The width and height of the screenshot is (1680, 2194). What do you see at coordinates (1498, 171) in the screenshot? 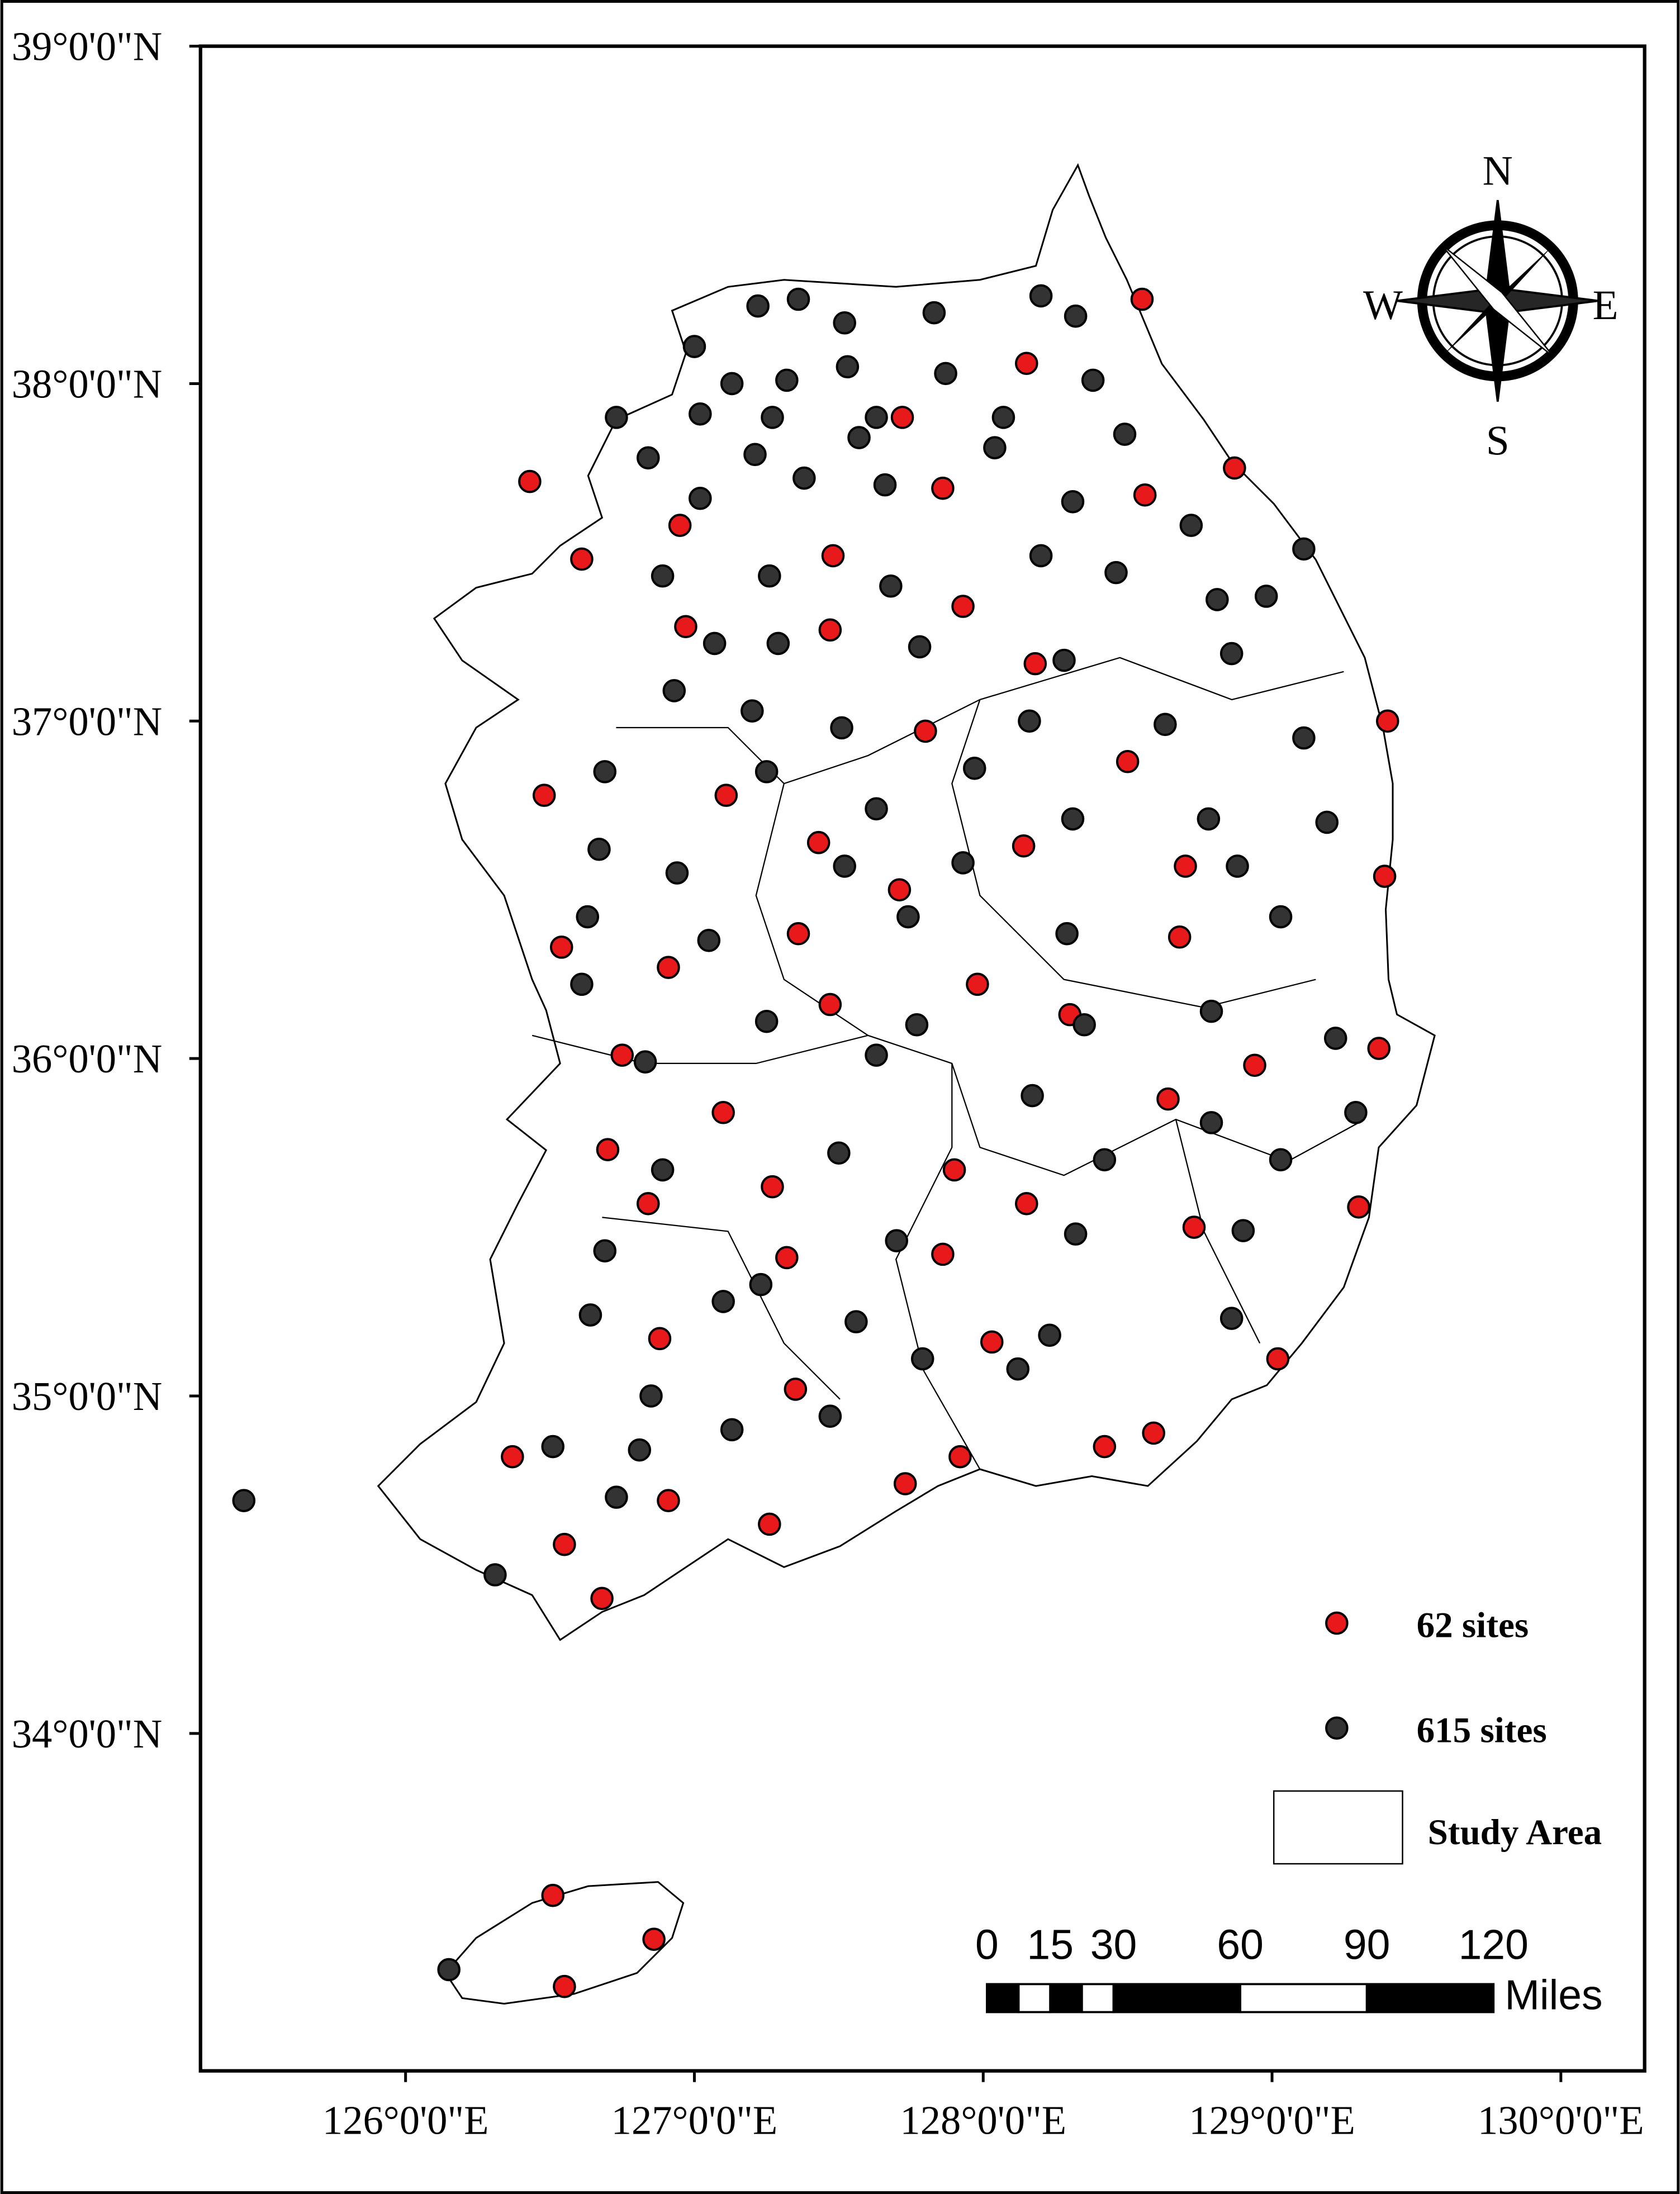
I see `compass-north: N` at bounding box center [1498, 171].